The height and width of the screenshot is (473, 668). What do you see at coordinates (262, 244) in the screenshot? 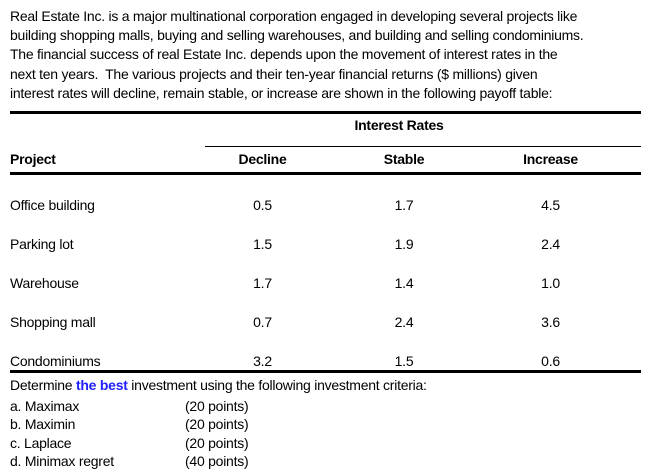
I see `decline-value: 1.5` at bounding box center [262, 244].